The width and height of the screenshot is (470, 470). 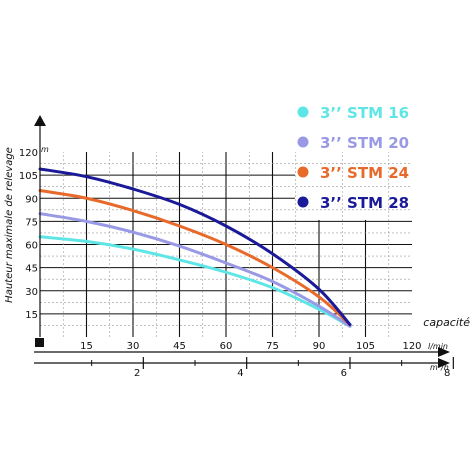 What do you see at coordinates (31, 315) in the screenshot?
I see `y-tick-label: 15` at bounding box center [31, 315].